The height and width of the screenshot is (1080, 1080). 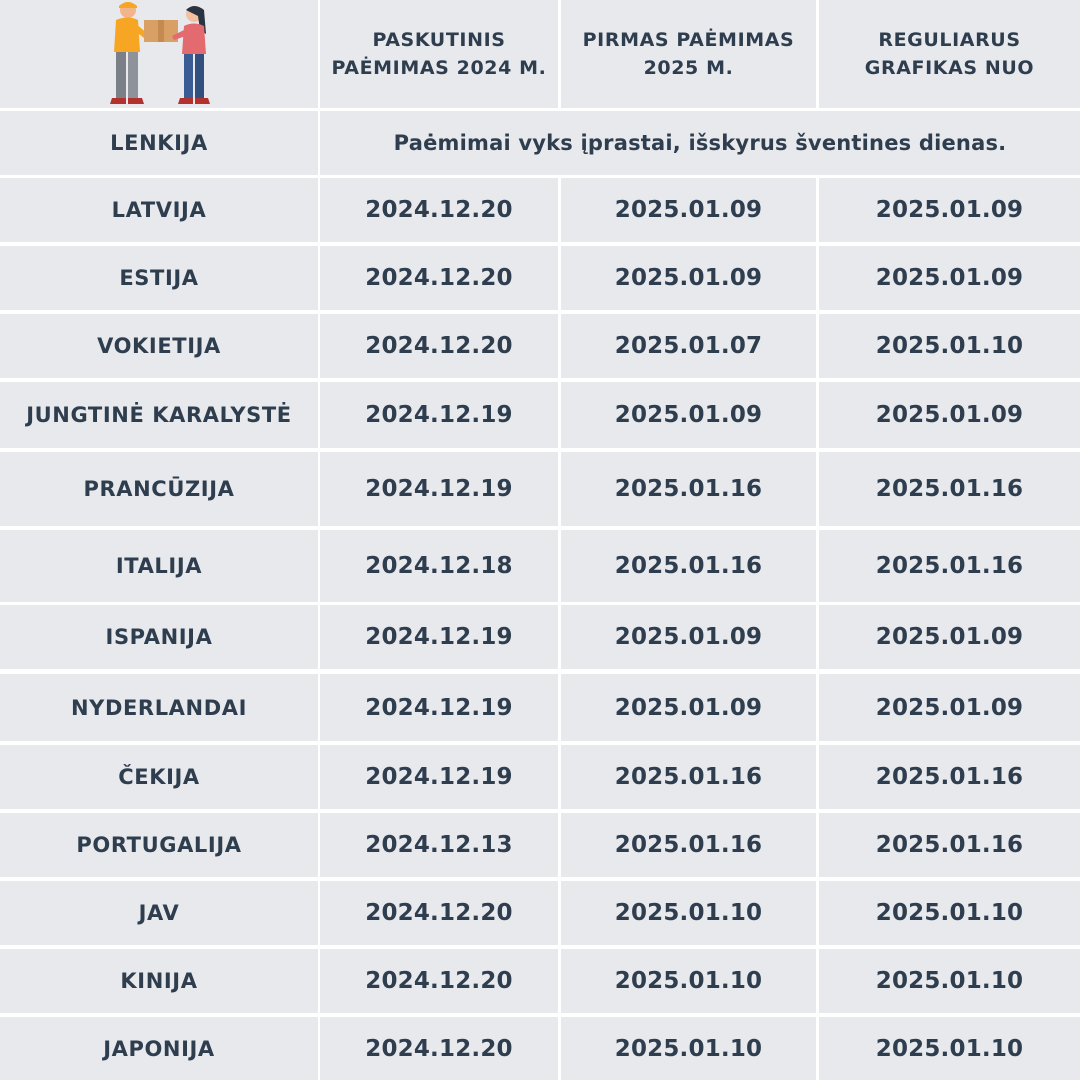 What do you see at coordinates (159, 346) in the screenshot?
I see `country-cell: VOKIETIJA` at bounding box center [159, 346].